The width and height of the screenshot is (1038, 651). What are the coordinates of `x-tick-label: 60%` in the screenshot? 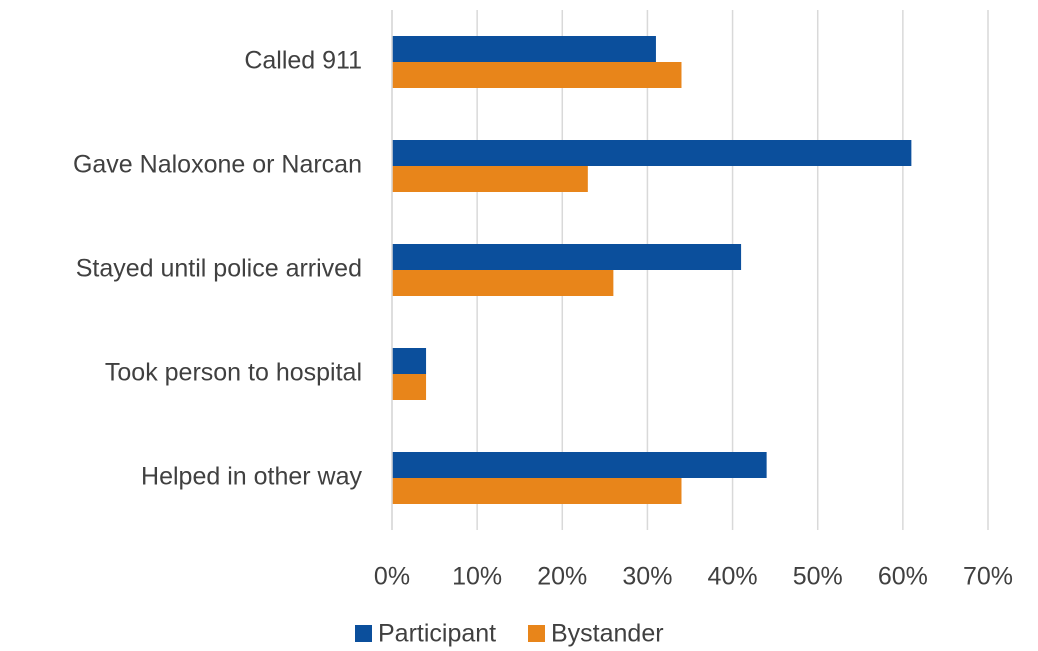 It's located at (903, 577).